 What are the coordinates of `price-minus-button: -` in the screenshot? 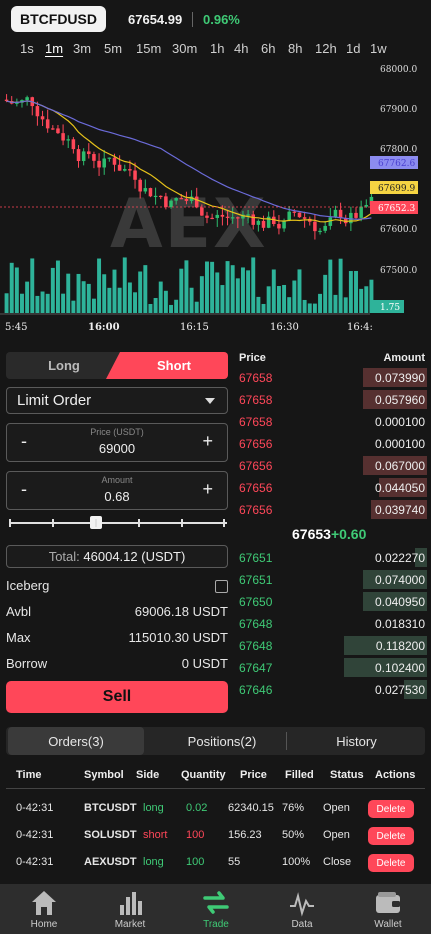 It's located at (24, 441).